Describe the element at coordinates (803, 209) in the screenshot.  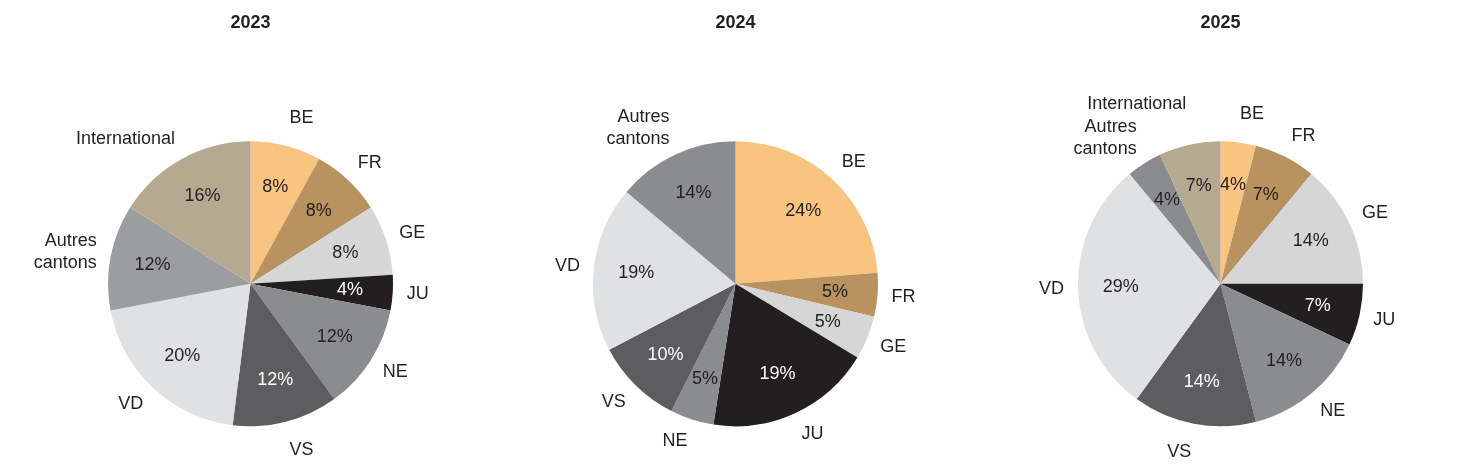
I see `data-label: 24%` at that location.